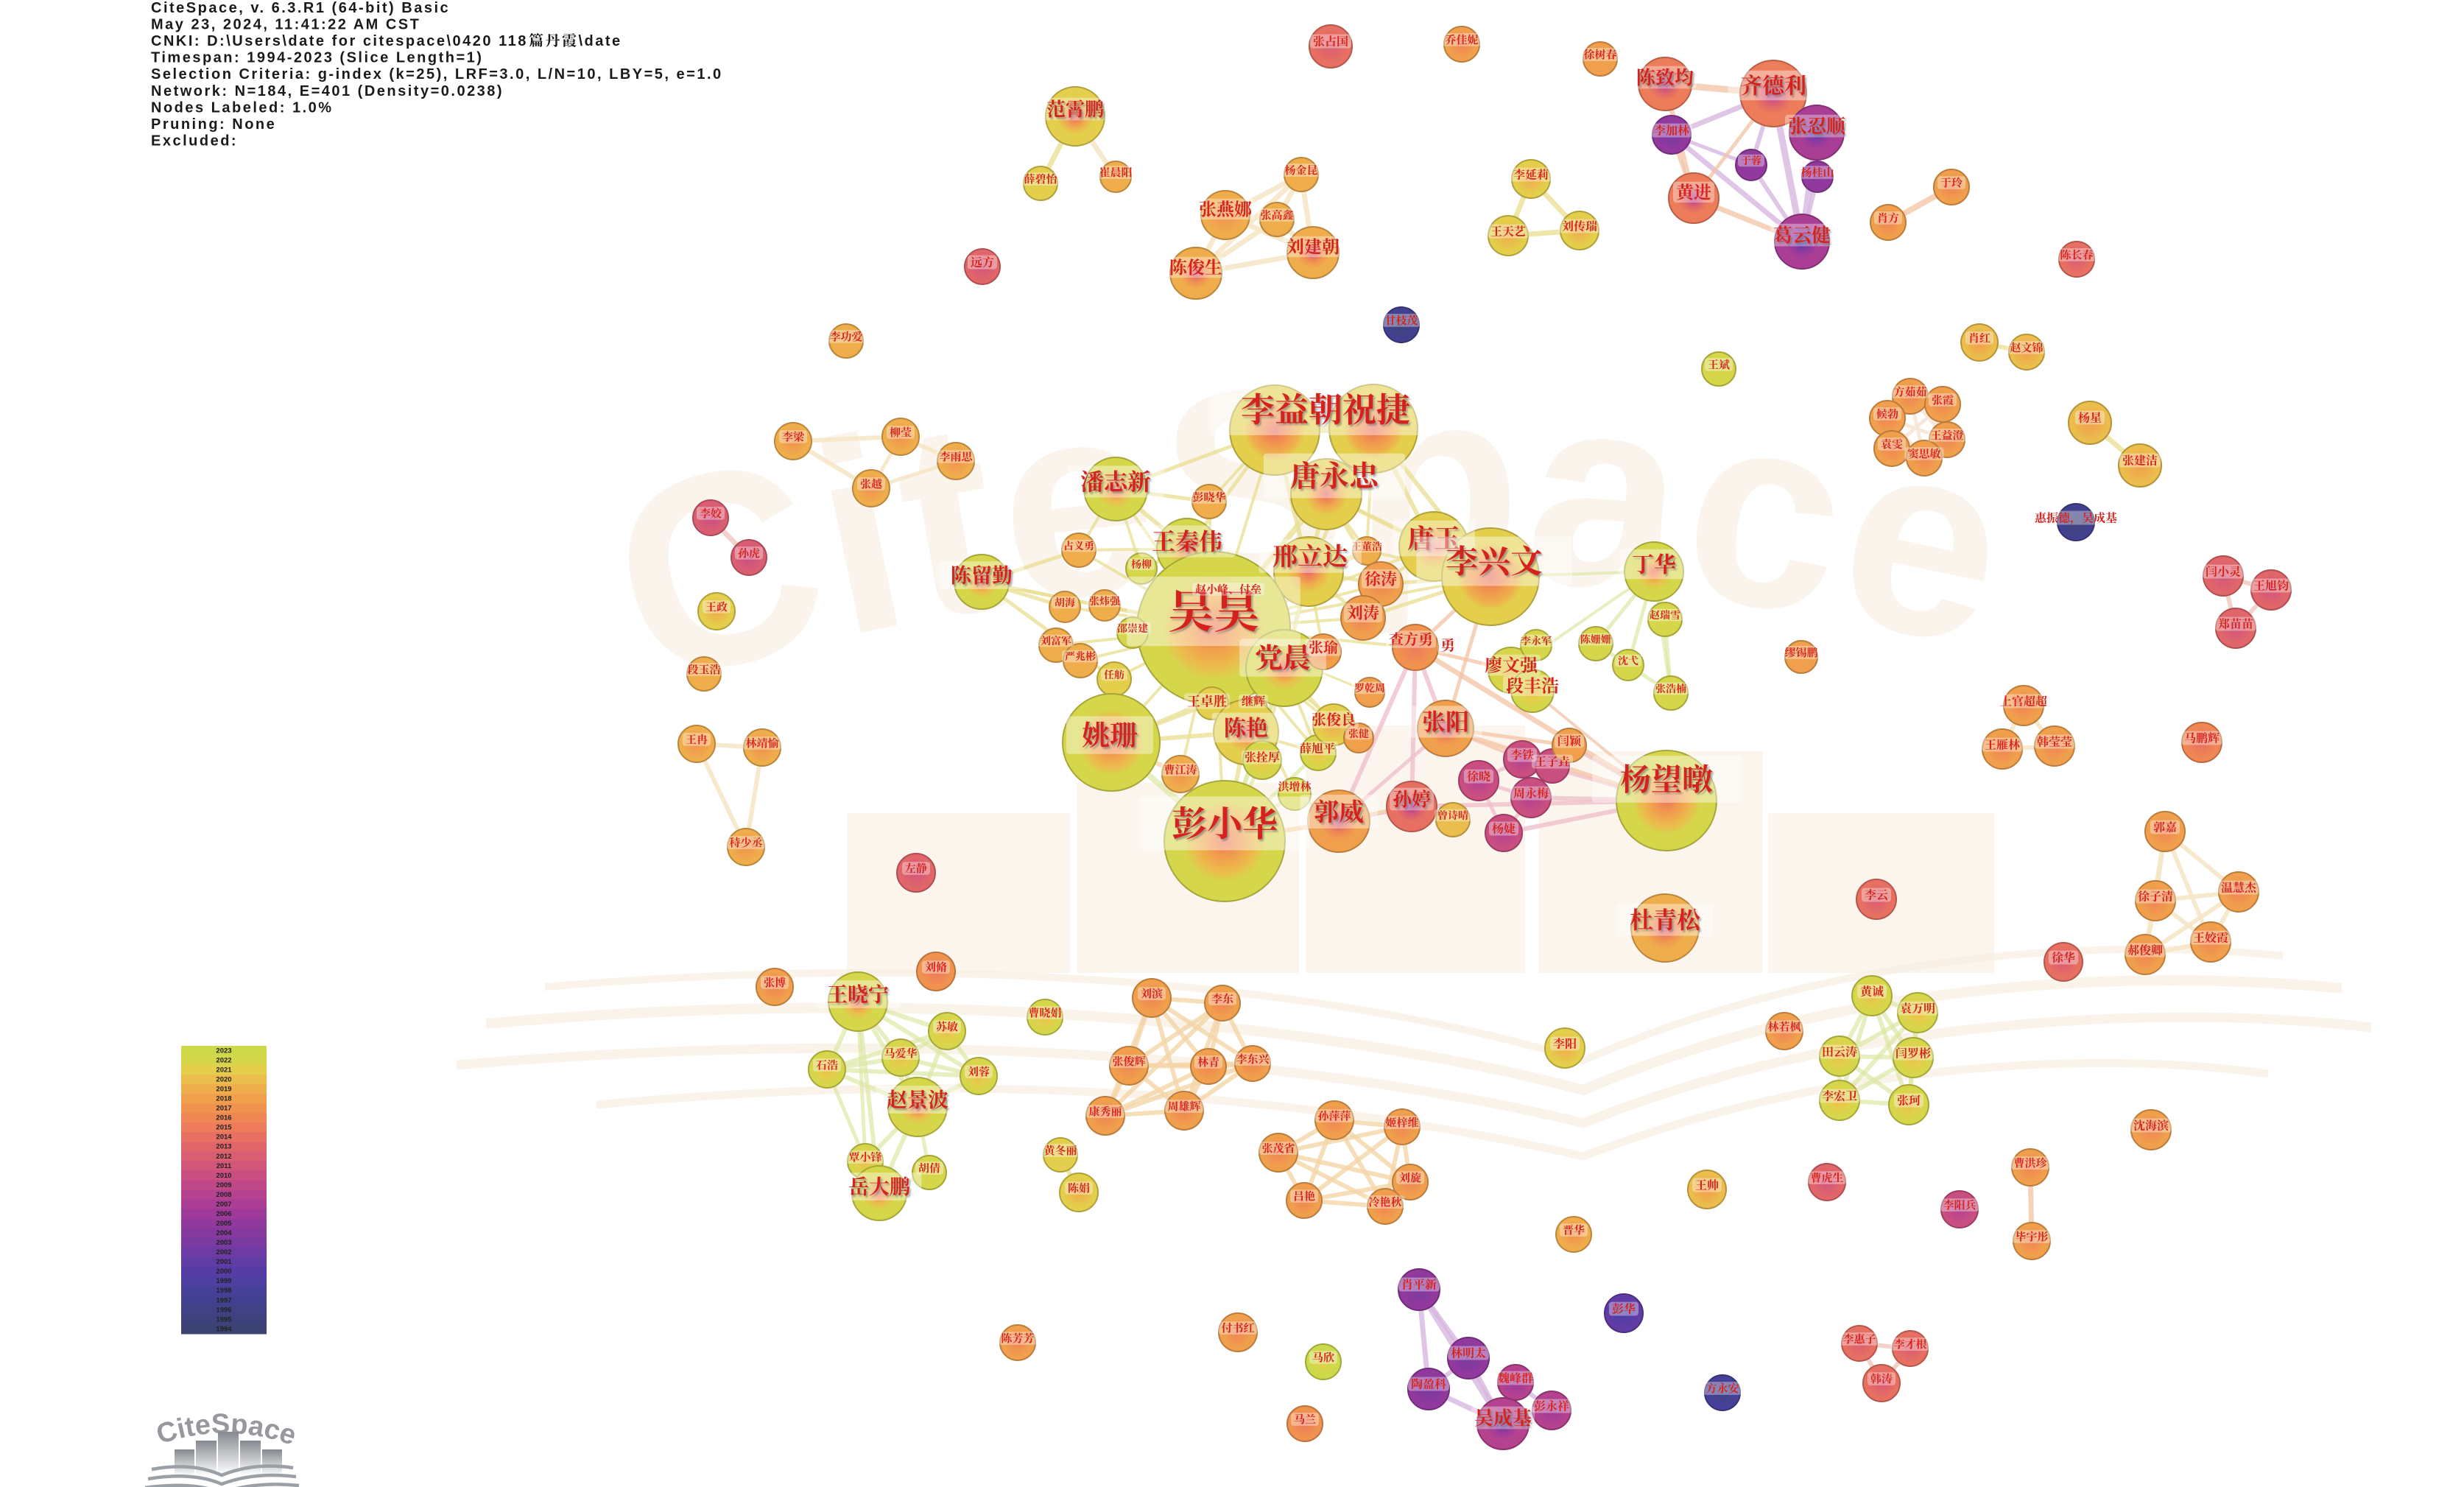 Image resolution: width=2464 pixels, height=1487 pixels. Describe the element at coordinates (223, 1310) in the screenshot. I see `svg-text: 1996` at that location.